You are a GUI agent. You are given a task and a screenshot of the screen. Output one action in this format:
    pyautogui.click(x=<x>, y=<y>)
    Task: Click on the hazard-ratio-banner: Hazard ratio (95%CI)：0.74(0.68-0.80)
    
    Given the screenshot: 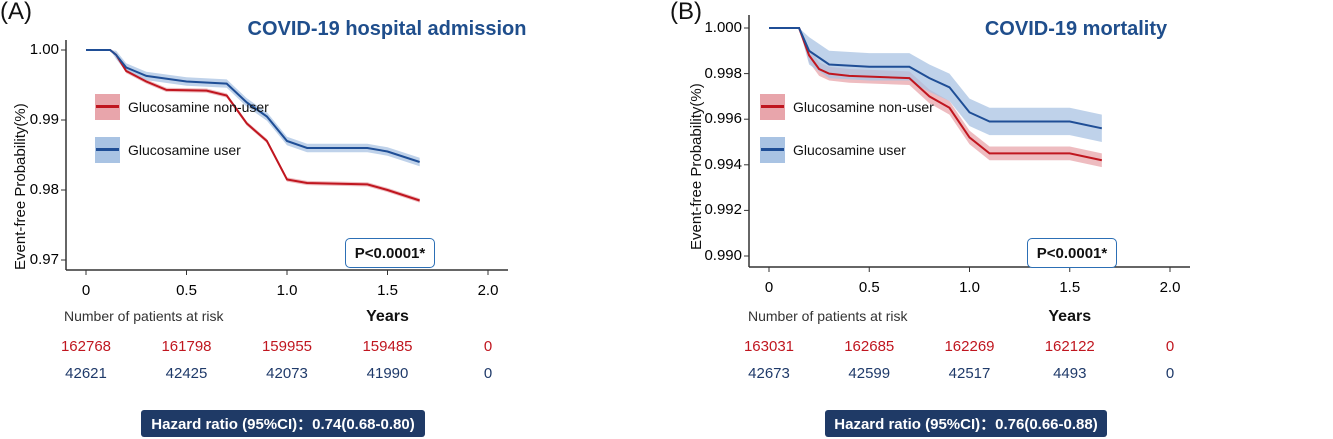 What is the action you would take?
    pyautogui.click(x=283, y=423)
    